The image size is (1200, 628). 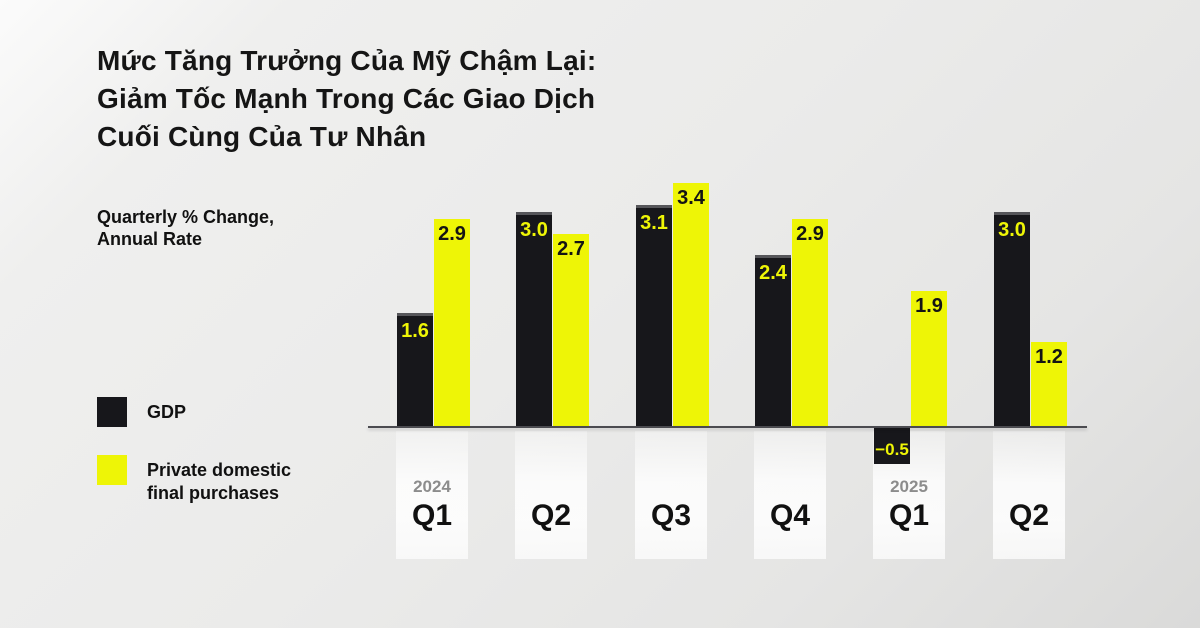 What do you see at coordinates (534, 320) in the screenshot?
I see `bar-gdp-q2-1: 3.0` at bounding box center [534, 320].